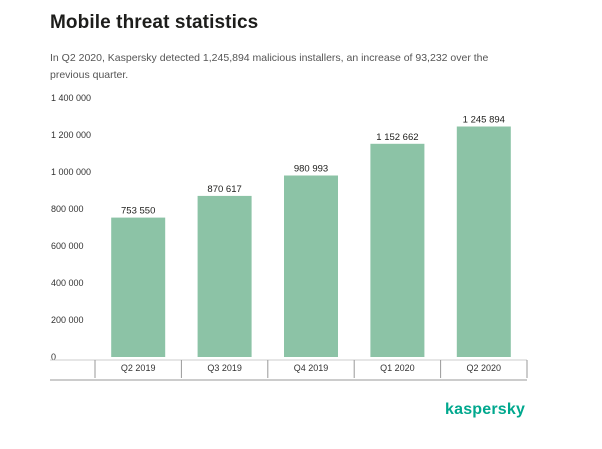 This screenshot has height=449, width=602. Describe the element at coordinates (67, 320) in the screenshot. I see `y-tick-label: 200 000` at that location.